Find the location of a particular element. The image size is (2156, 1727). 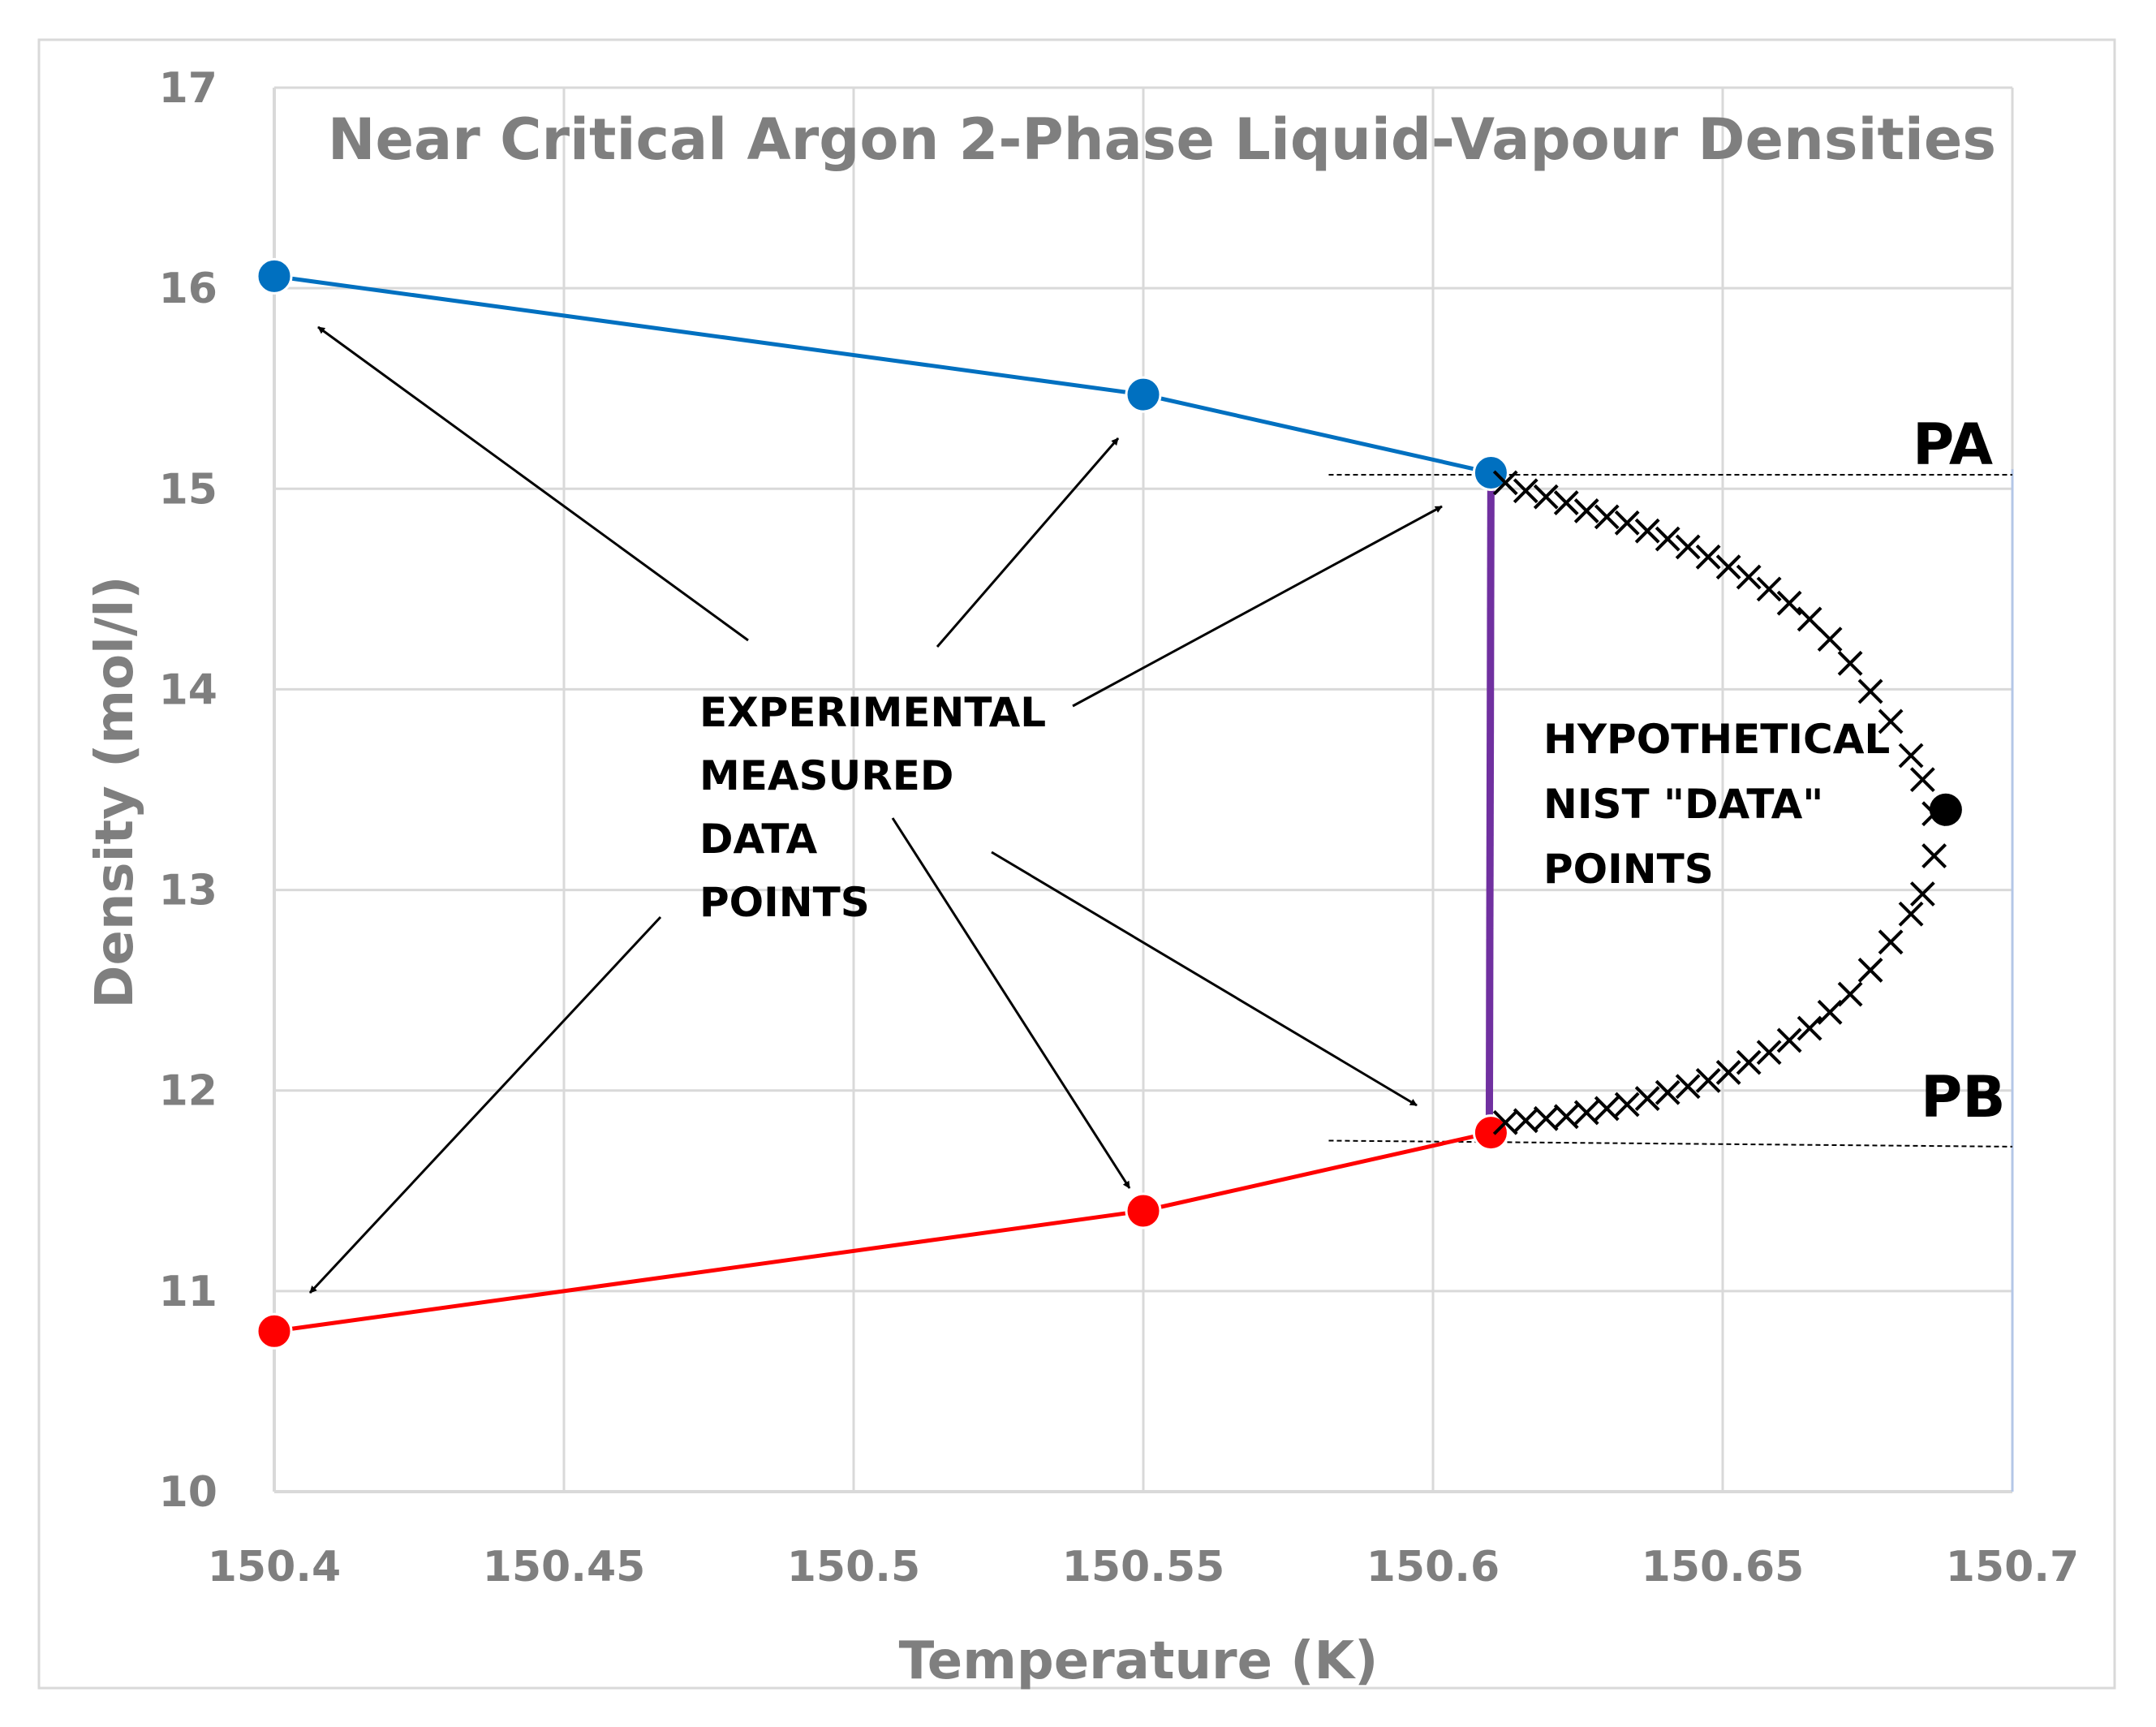

x-tick-label: 150.45 is located at coordinates (564, 1567).